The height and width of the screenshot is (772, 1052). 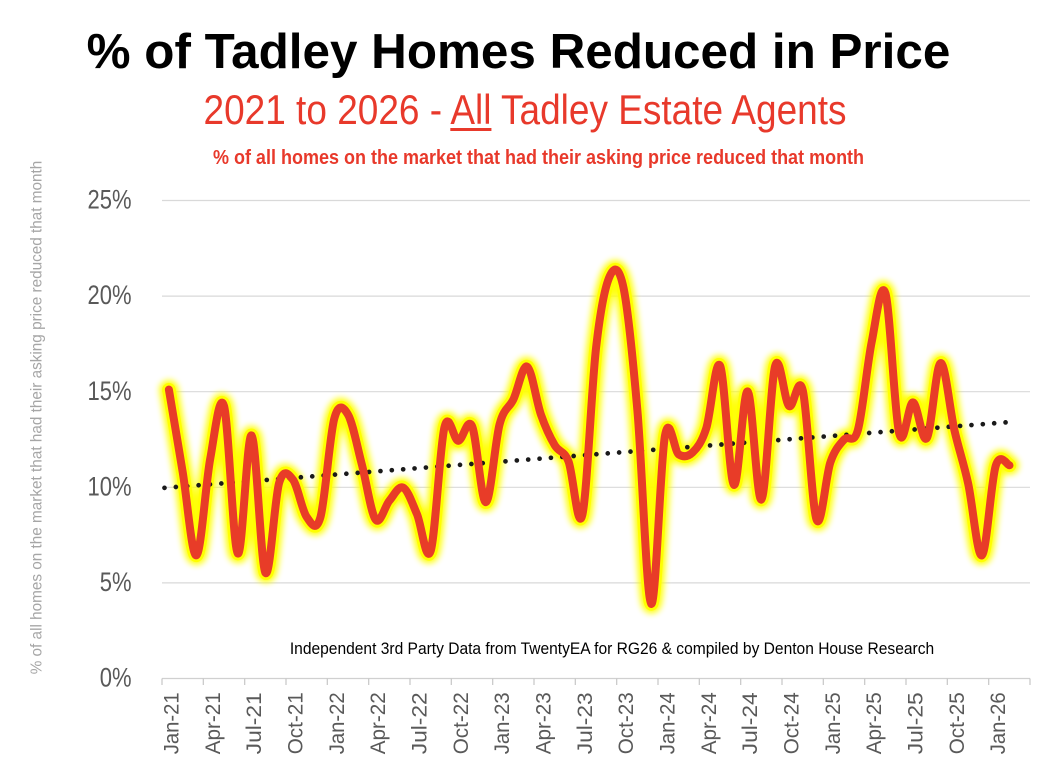 What do you see at coordinates (461, 723) in the screenshot?
I see `svg-text: Oct-22` at bounding box center [461, 723].